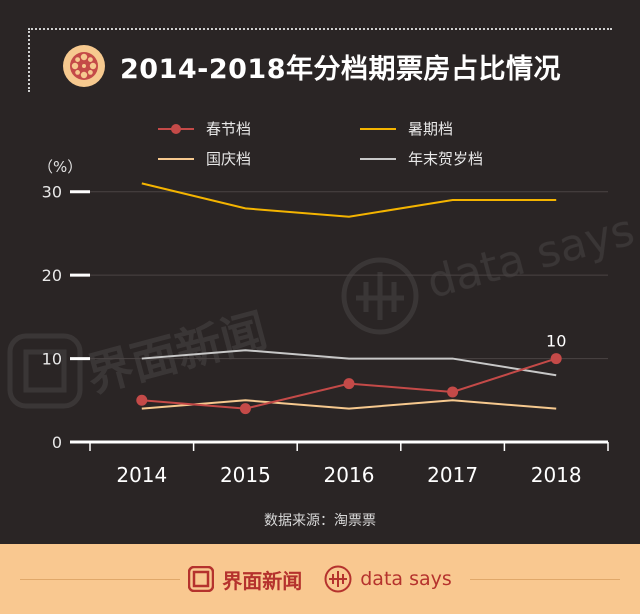 The height and width of the screenshot is (614, 640). What do you see at coordinates (349, 475) in the screenshot?
I see `x-tick-label: 2016` at bounding box center [349, 475].